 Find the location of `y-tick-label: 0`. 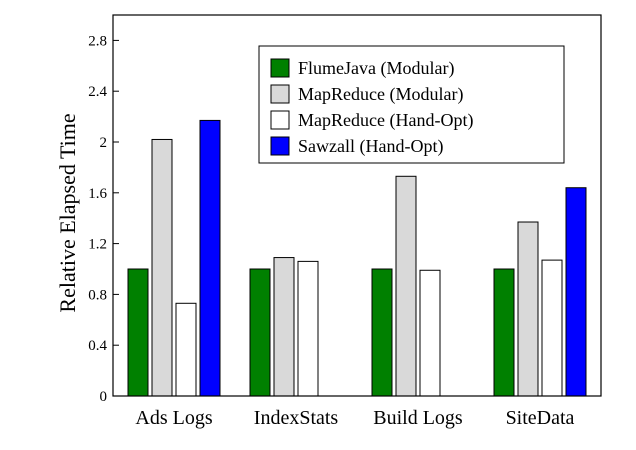

y-tick-label: 0 is located at coordinates (104, 397).